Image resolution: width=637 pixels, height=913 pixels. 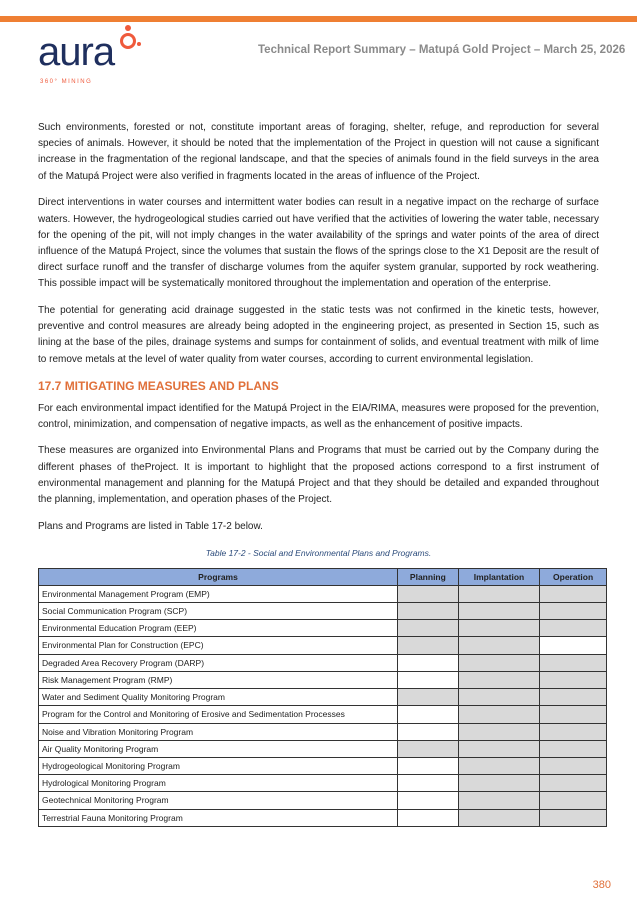 I want to click on program-name: Social Communication Program (SCP), so click(x=218, y=611).